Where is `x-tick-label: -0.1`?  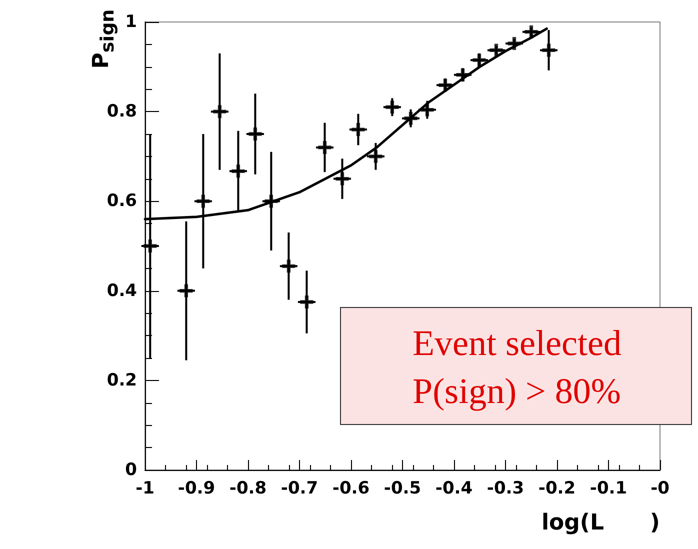 x-tick-label: -0.1 is located at coordinates (609, 488).